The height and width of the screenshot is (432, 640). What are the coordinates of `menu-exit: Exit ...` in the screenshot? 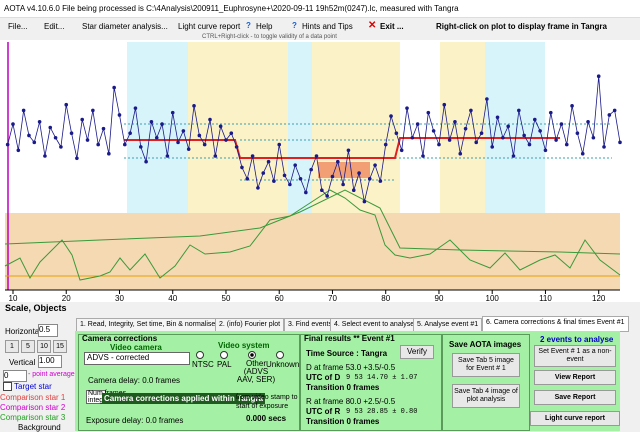 It's located at (392, 26).